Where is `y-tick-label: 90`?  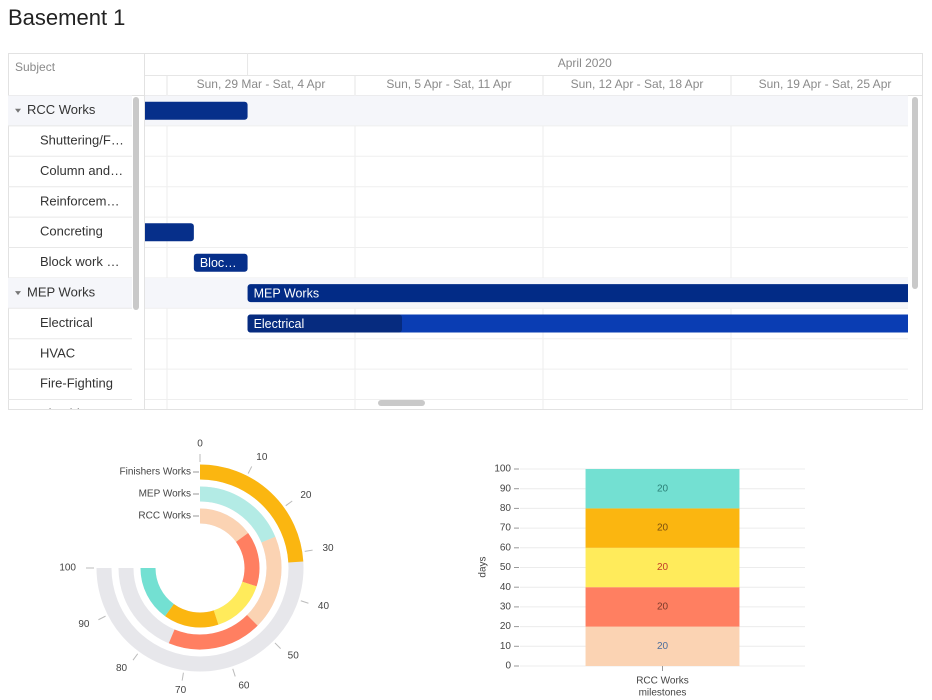 y-tick-label: 90 is located at coordinates (506, 488).